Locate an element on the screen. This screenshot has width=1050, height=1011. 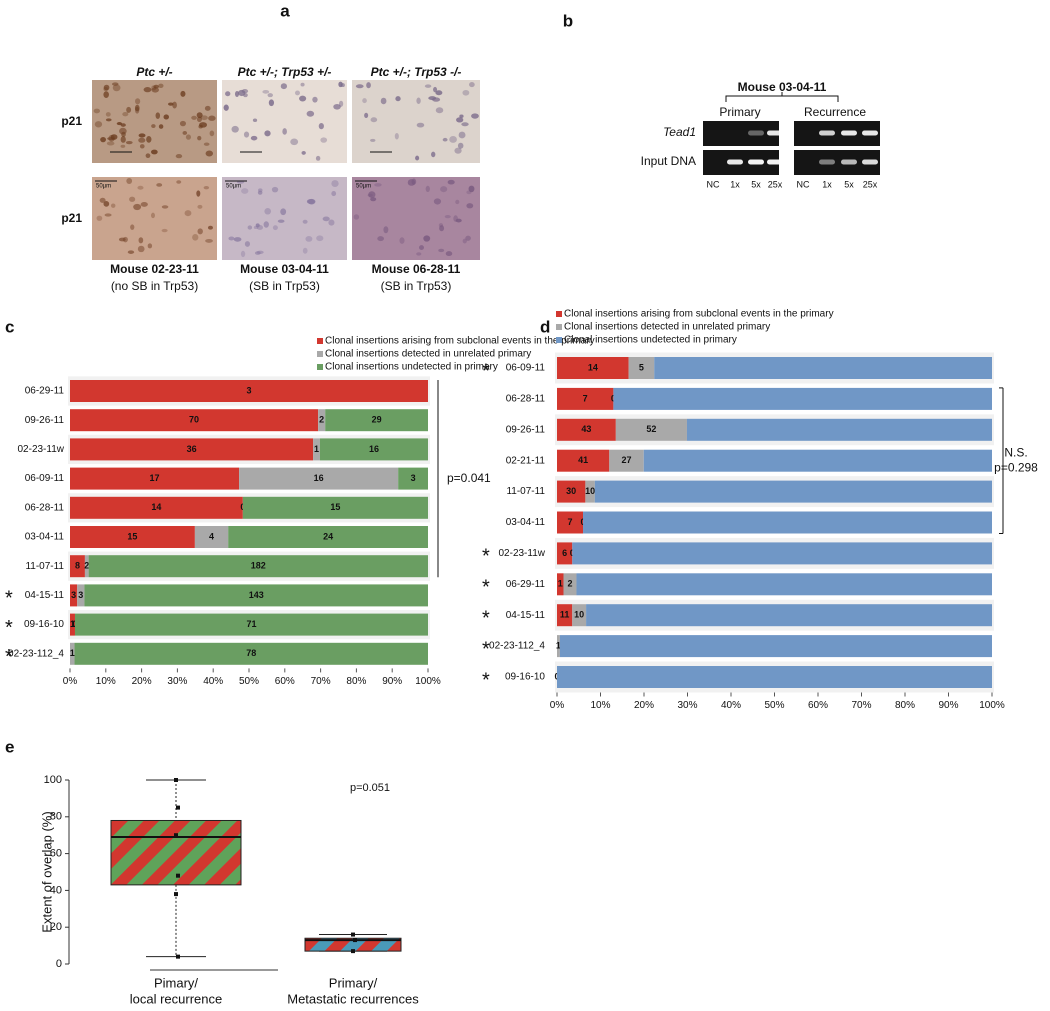
category-label: 06-29-11 is located at coordinates (526, 584).